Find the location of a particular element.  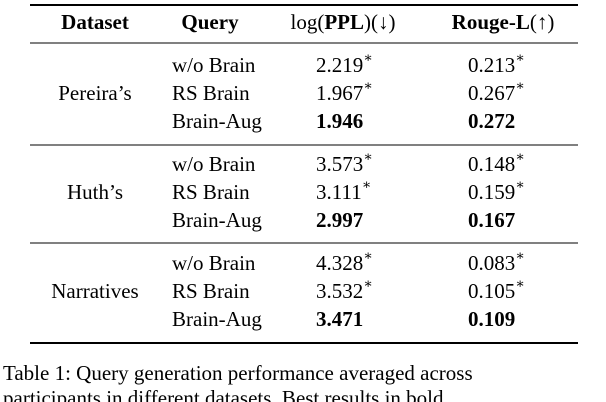

metric-value: 0.167 is located at coordinates (491, 220).